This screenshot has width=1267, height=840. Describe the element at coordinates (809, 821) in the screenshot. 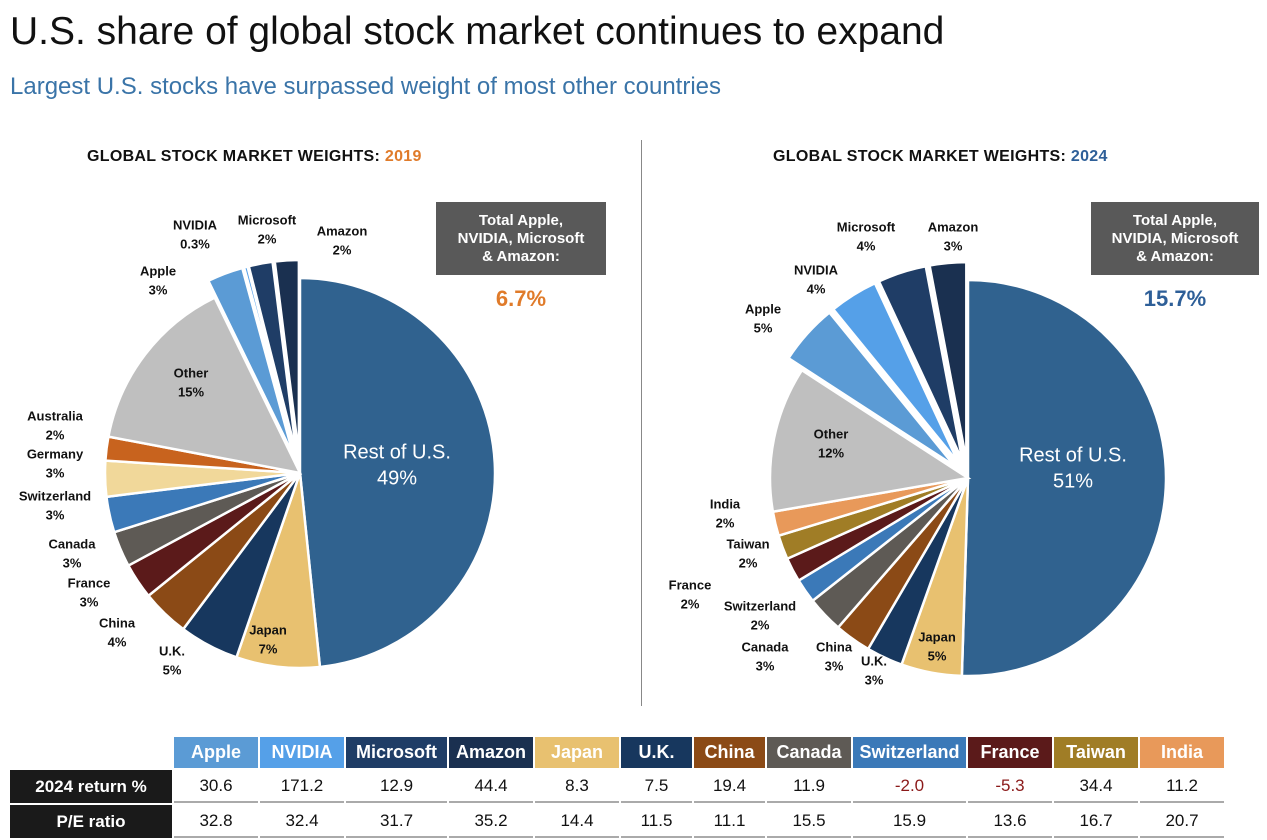

I see `table-cell: 15.5` at that location.